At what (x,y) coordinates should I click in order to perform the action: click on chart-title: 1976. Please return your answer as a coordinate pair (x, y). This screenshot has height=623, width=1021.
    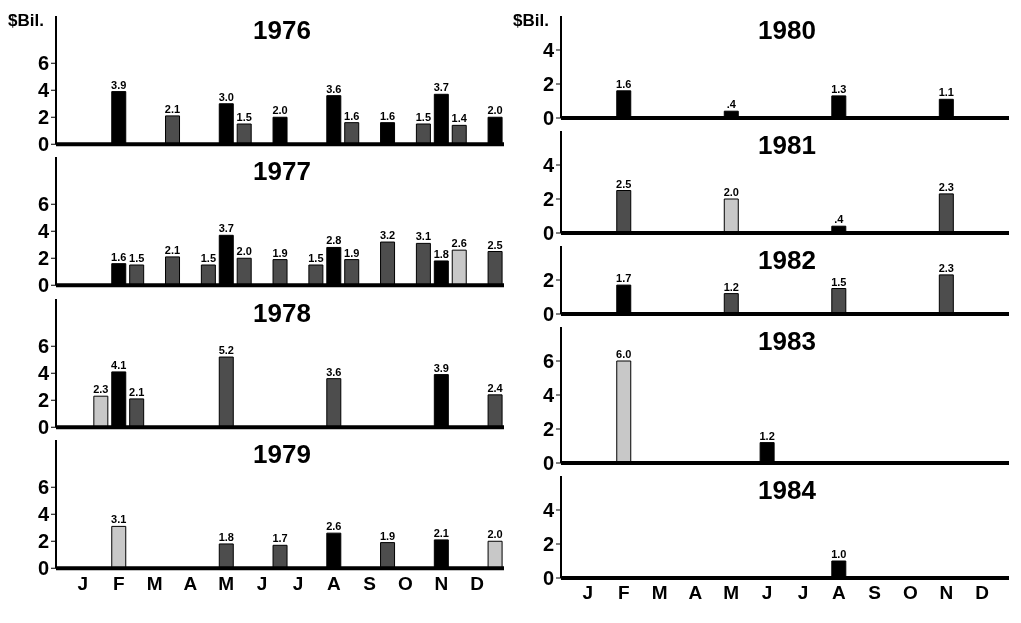
    Looking at the image, I should click on (282, 30).